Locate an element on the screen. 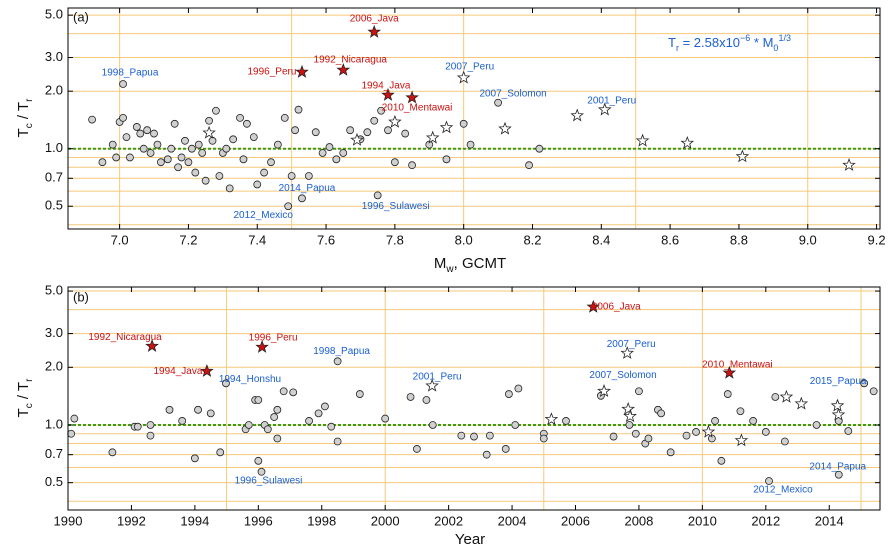  y-axis-title: Tc / Tr is located at coordinates (25, 398).